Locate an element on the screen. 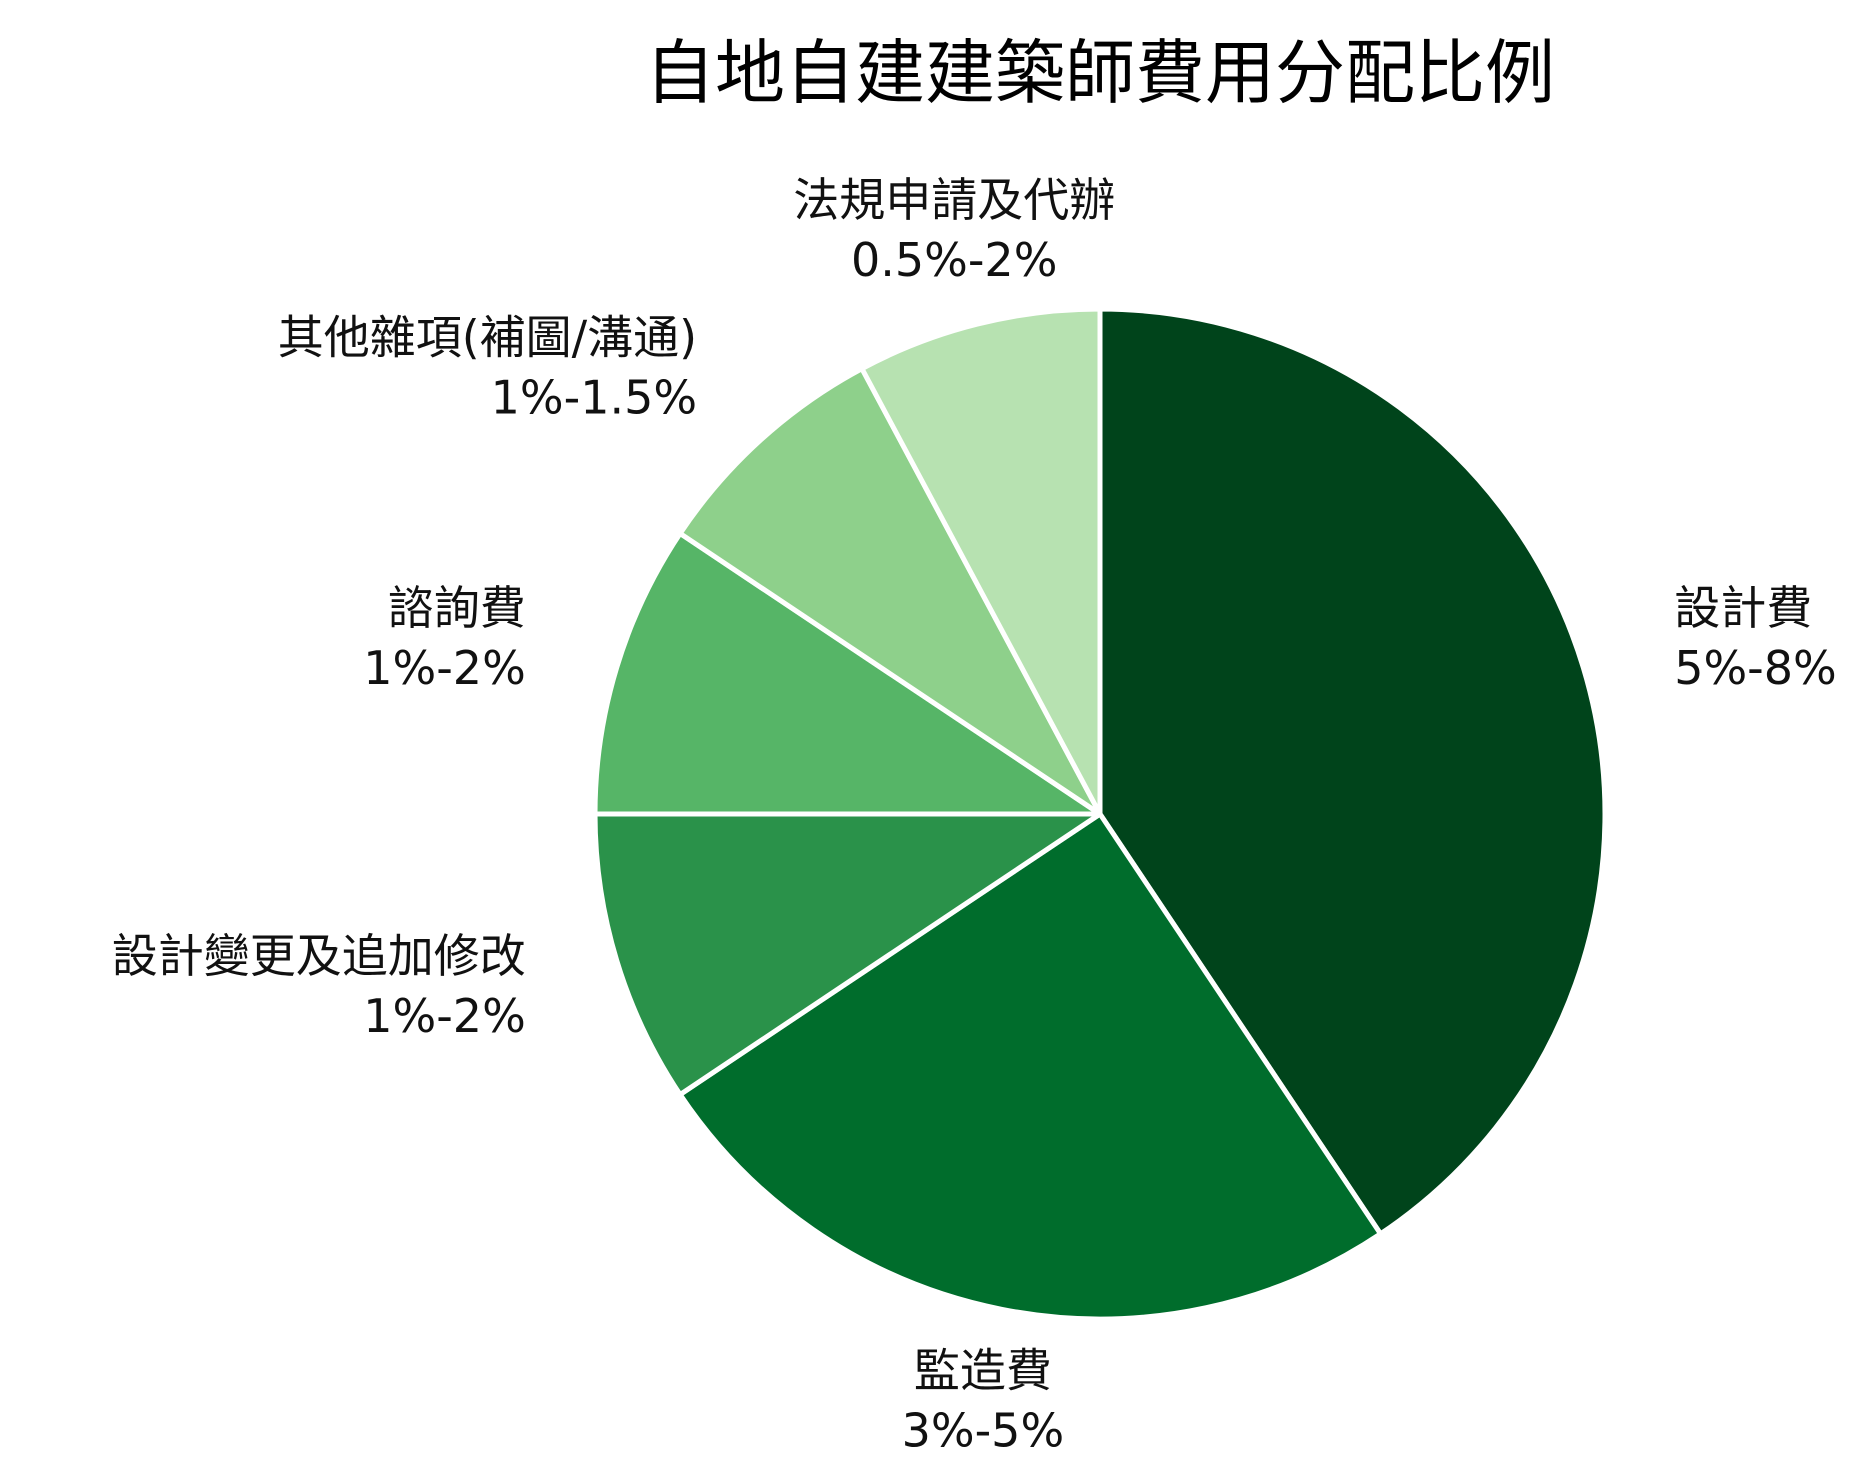 Image resolution: width=1853 pixels, height=1468 pixels. pie-slice-6-name-label: 法規申請及代辦 is located at coordinates (954, 200).